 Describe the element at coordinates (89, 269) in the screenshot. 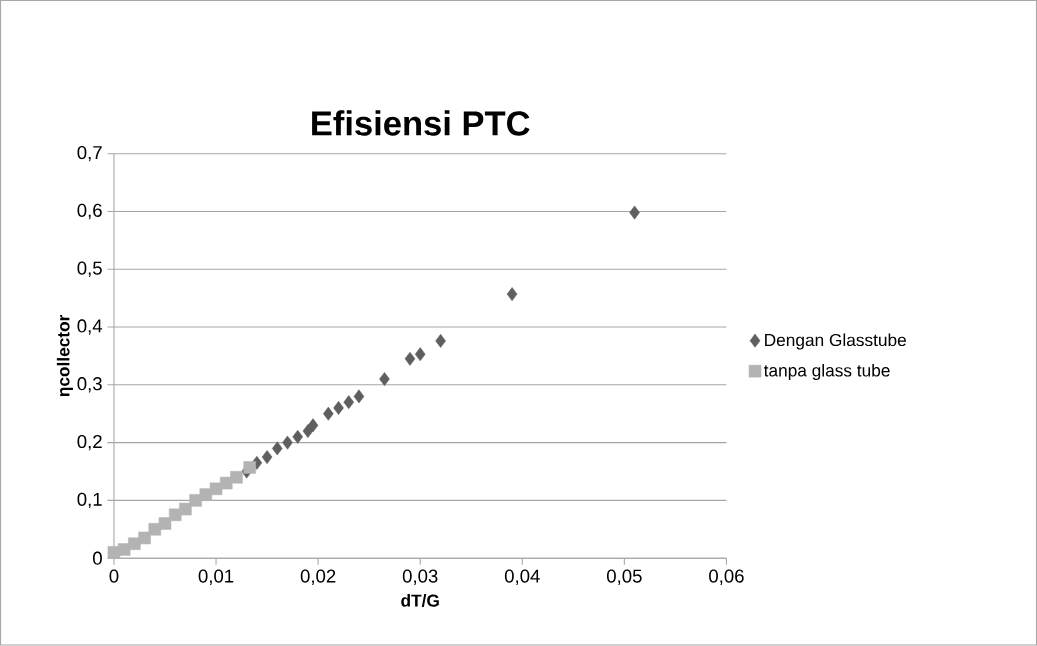

I see `y-tick-label: 0,5` at that location.